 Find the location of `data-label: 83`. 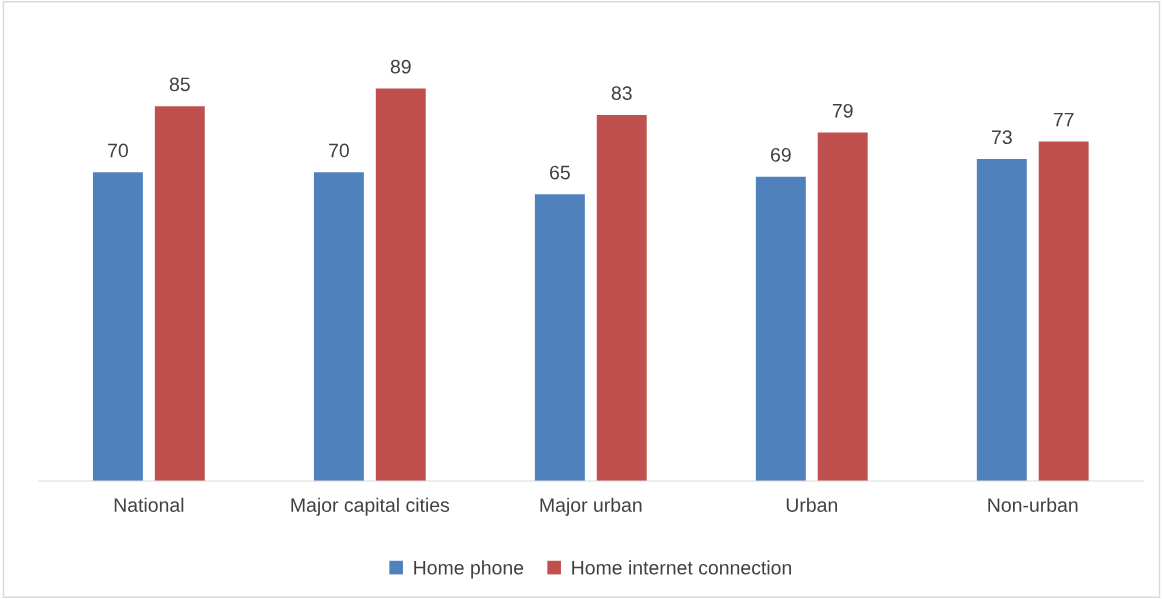

data-label: 83 is located at coordinates (621, 93).